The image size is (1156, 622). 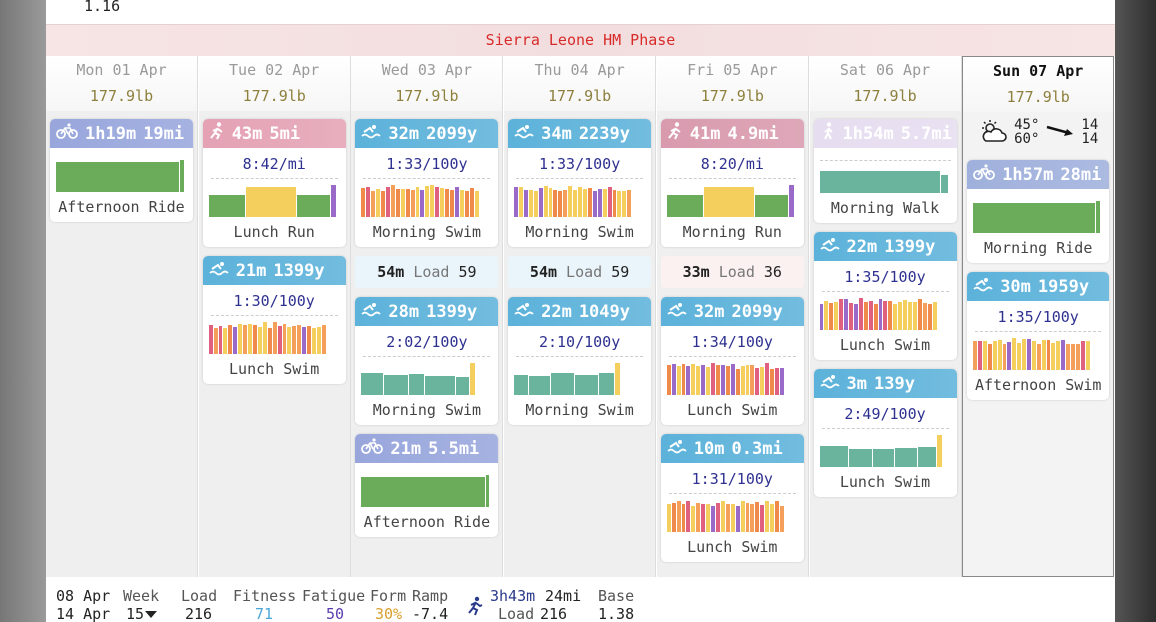 What do you see at coordinates (620, 272) in the screenshot?
I see `load-value: 59` at bounding box center [620, 272].